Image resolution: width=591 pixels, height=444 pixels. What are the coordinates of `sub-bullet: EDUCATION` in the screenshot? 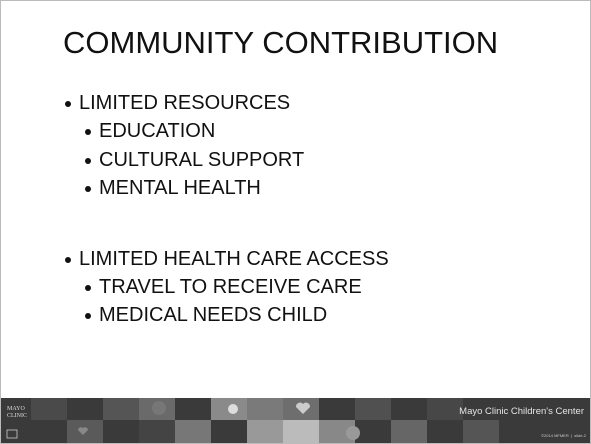 It's located at (313, 131).